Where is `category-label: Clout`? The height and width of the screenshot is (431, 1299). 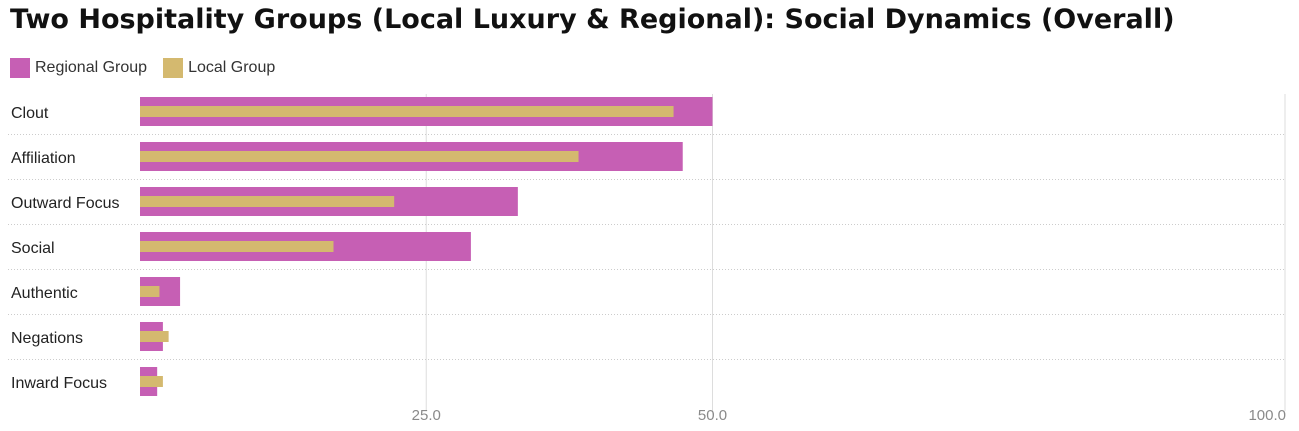
category-label: Clout is located at coordinates (30, 113).